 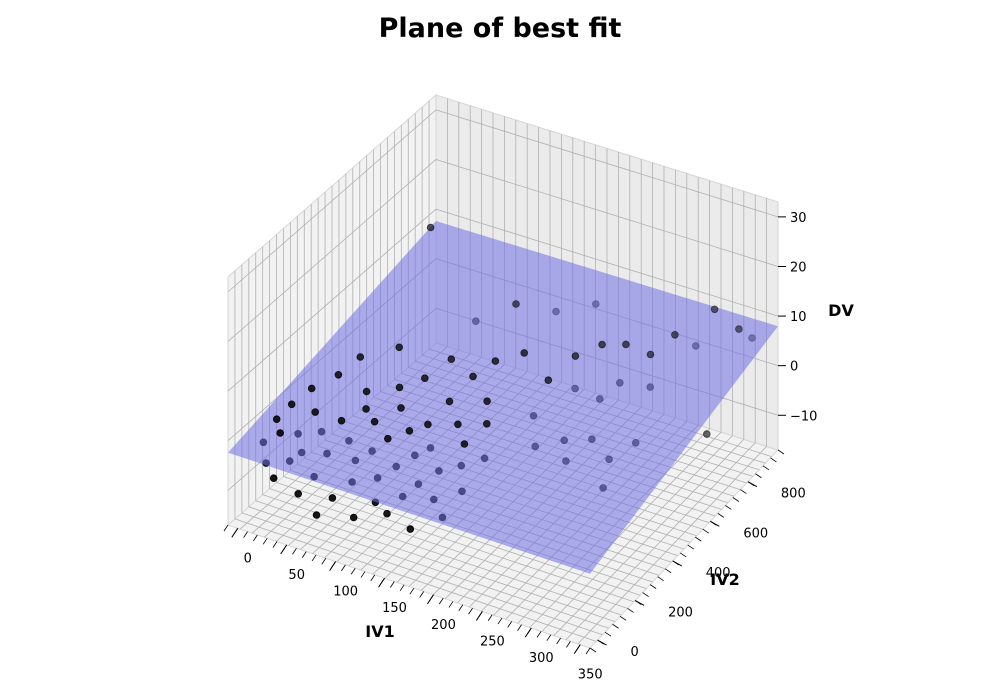 I want to click on y-axis-label: IV2, so click(x=724, y=579).